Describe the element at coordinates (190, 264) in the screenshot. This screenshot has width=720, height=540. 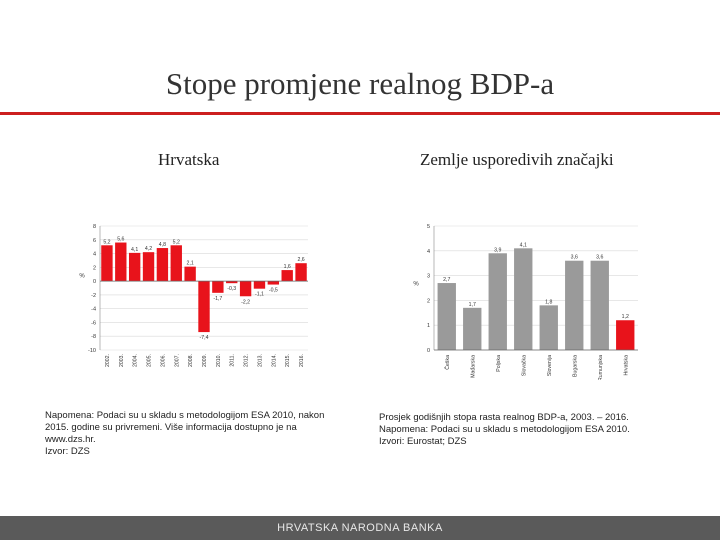
I see `data-label: 2,1` at that location.